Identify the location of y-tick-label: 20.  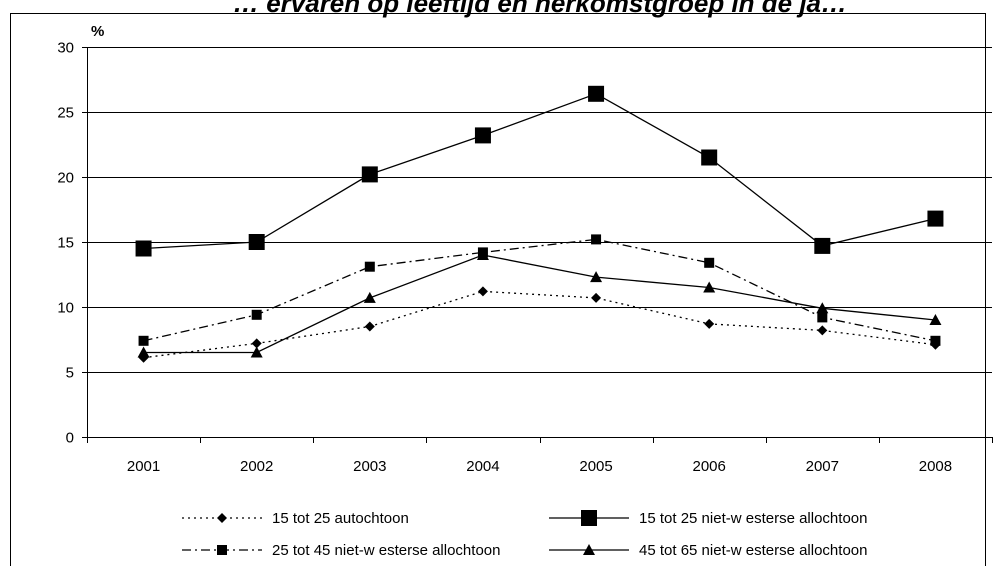
(65, 178).